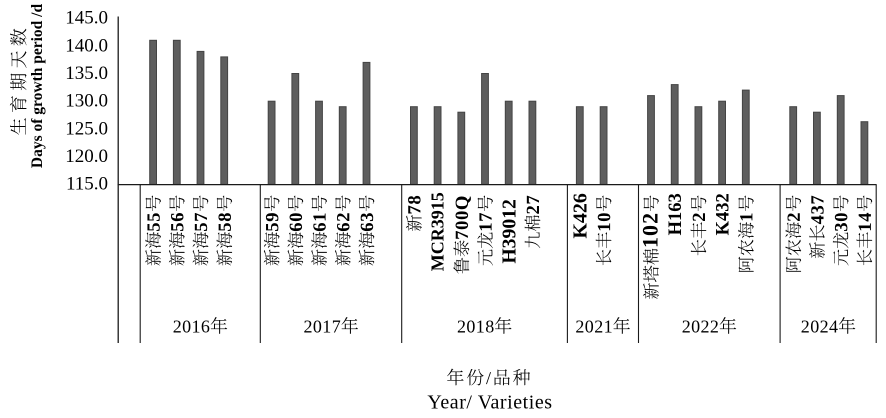 The image size is (886, 418). What do you see at coordinates (438, 231) in the screenshot?
I see `svg-text: MCR3915` at bounding box center [438, 231].